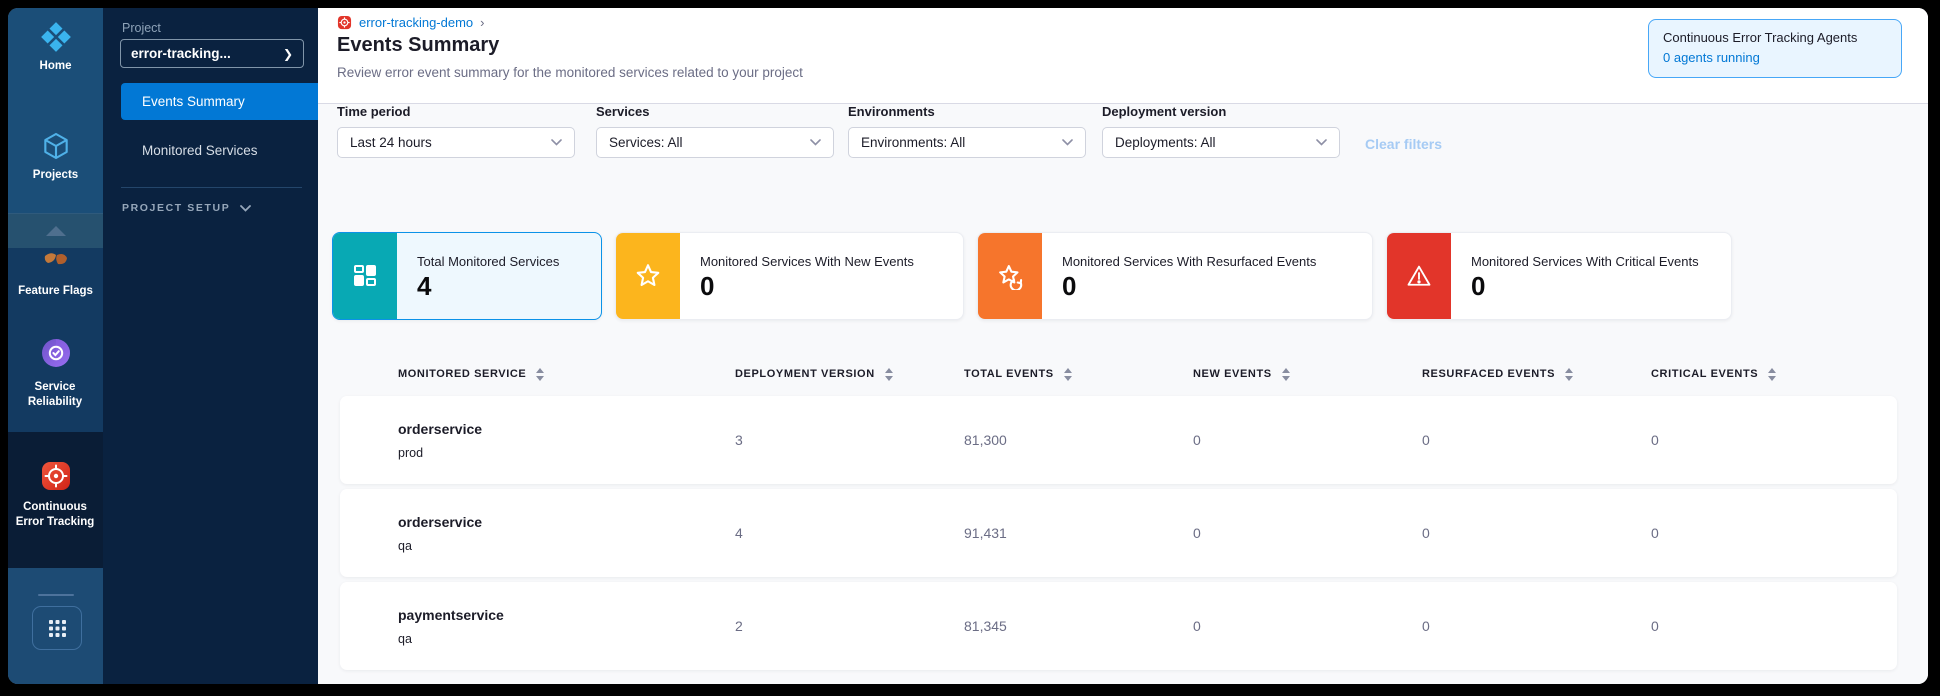 Image resolution: width=1940 pixels, height=696 pixels. Describe the element at coordinates (55, 146) in the screenshot. I see `projects-icon` at that location.